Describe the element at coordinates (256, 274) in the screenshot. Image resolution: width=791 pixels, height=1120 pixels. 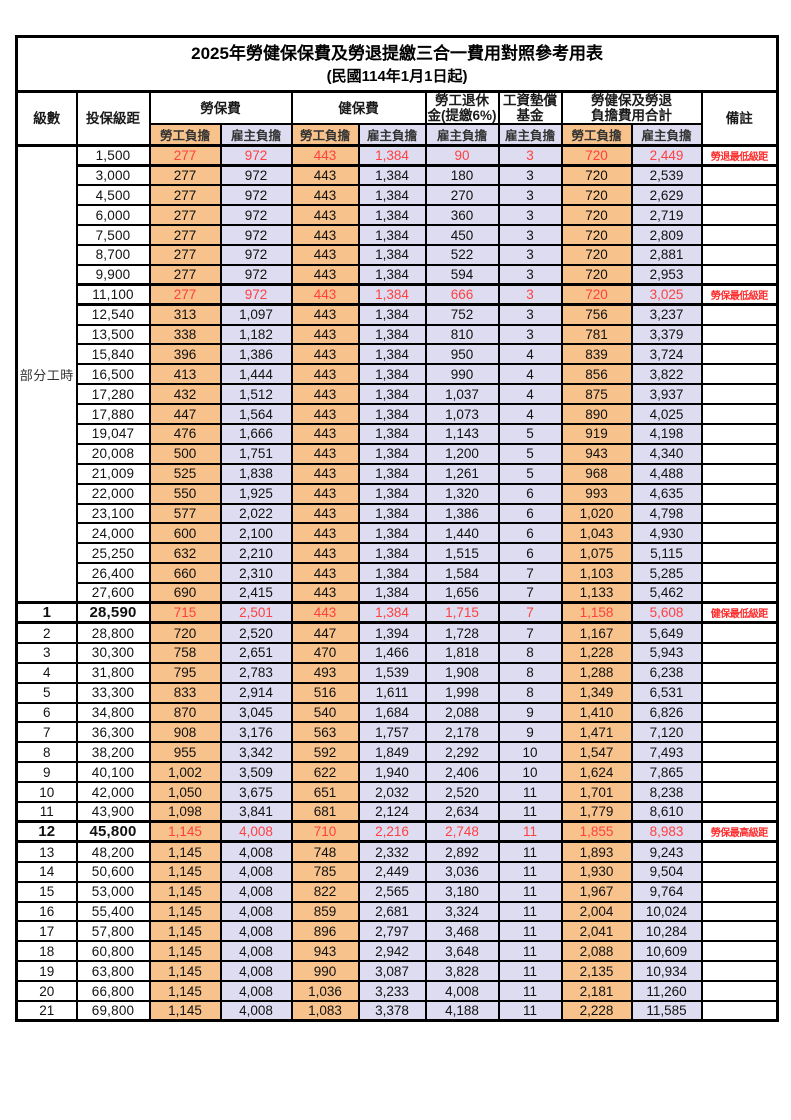
I see `labor-employer-cell: 972` at that location.